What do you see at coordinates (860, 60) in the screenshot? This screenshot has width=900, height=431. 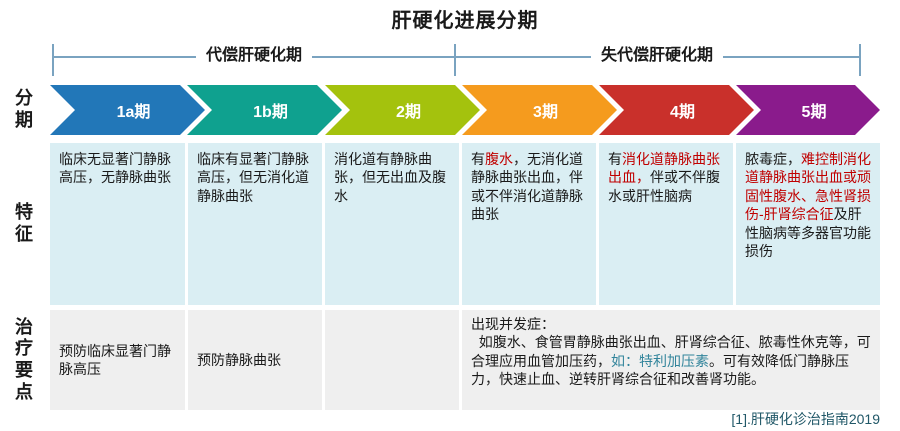 I see `bracket-tick-right` at bounding box center [860, 60].